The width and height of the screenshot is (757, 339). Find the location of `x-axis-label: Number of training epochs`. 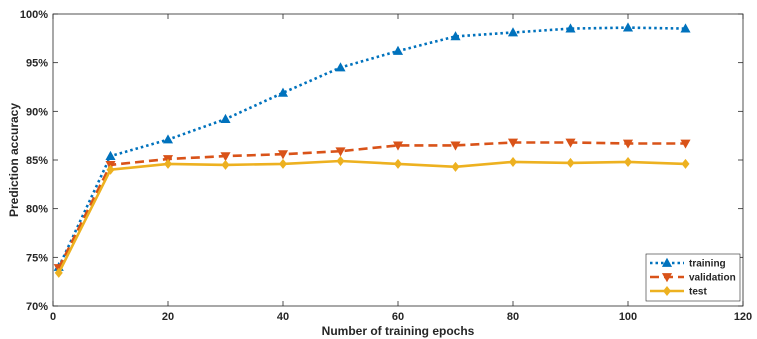

x-axis-label: Number of training epochs is located at coordinates (398, 331).